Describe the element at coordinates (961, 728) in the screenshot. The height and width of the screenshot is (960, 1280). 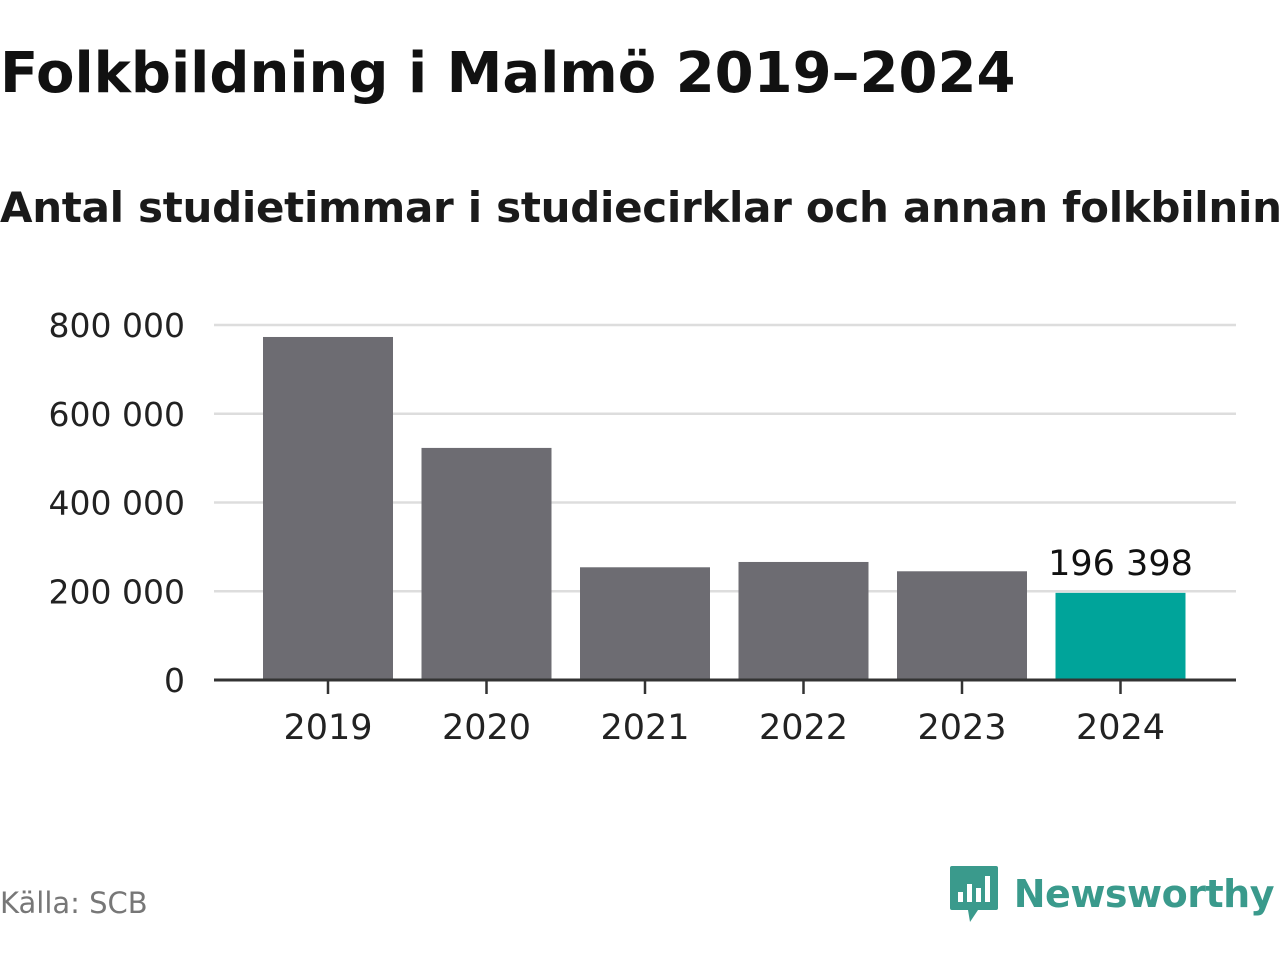
I see `x-tick-label: 2023` at that location.